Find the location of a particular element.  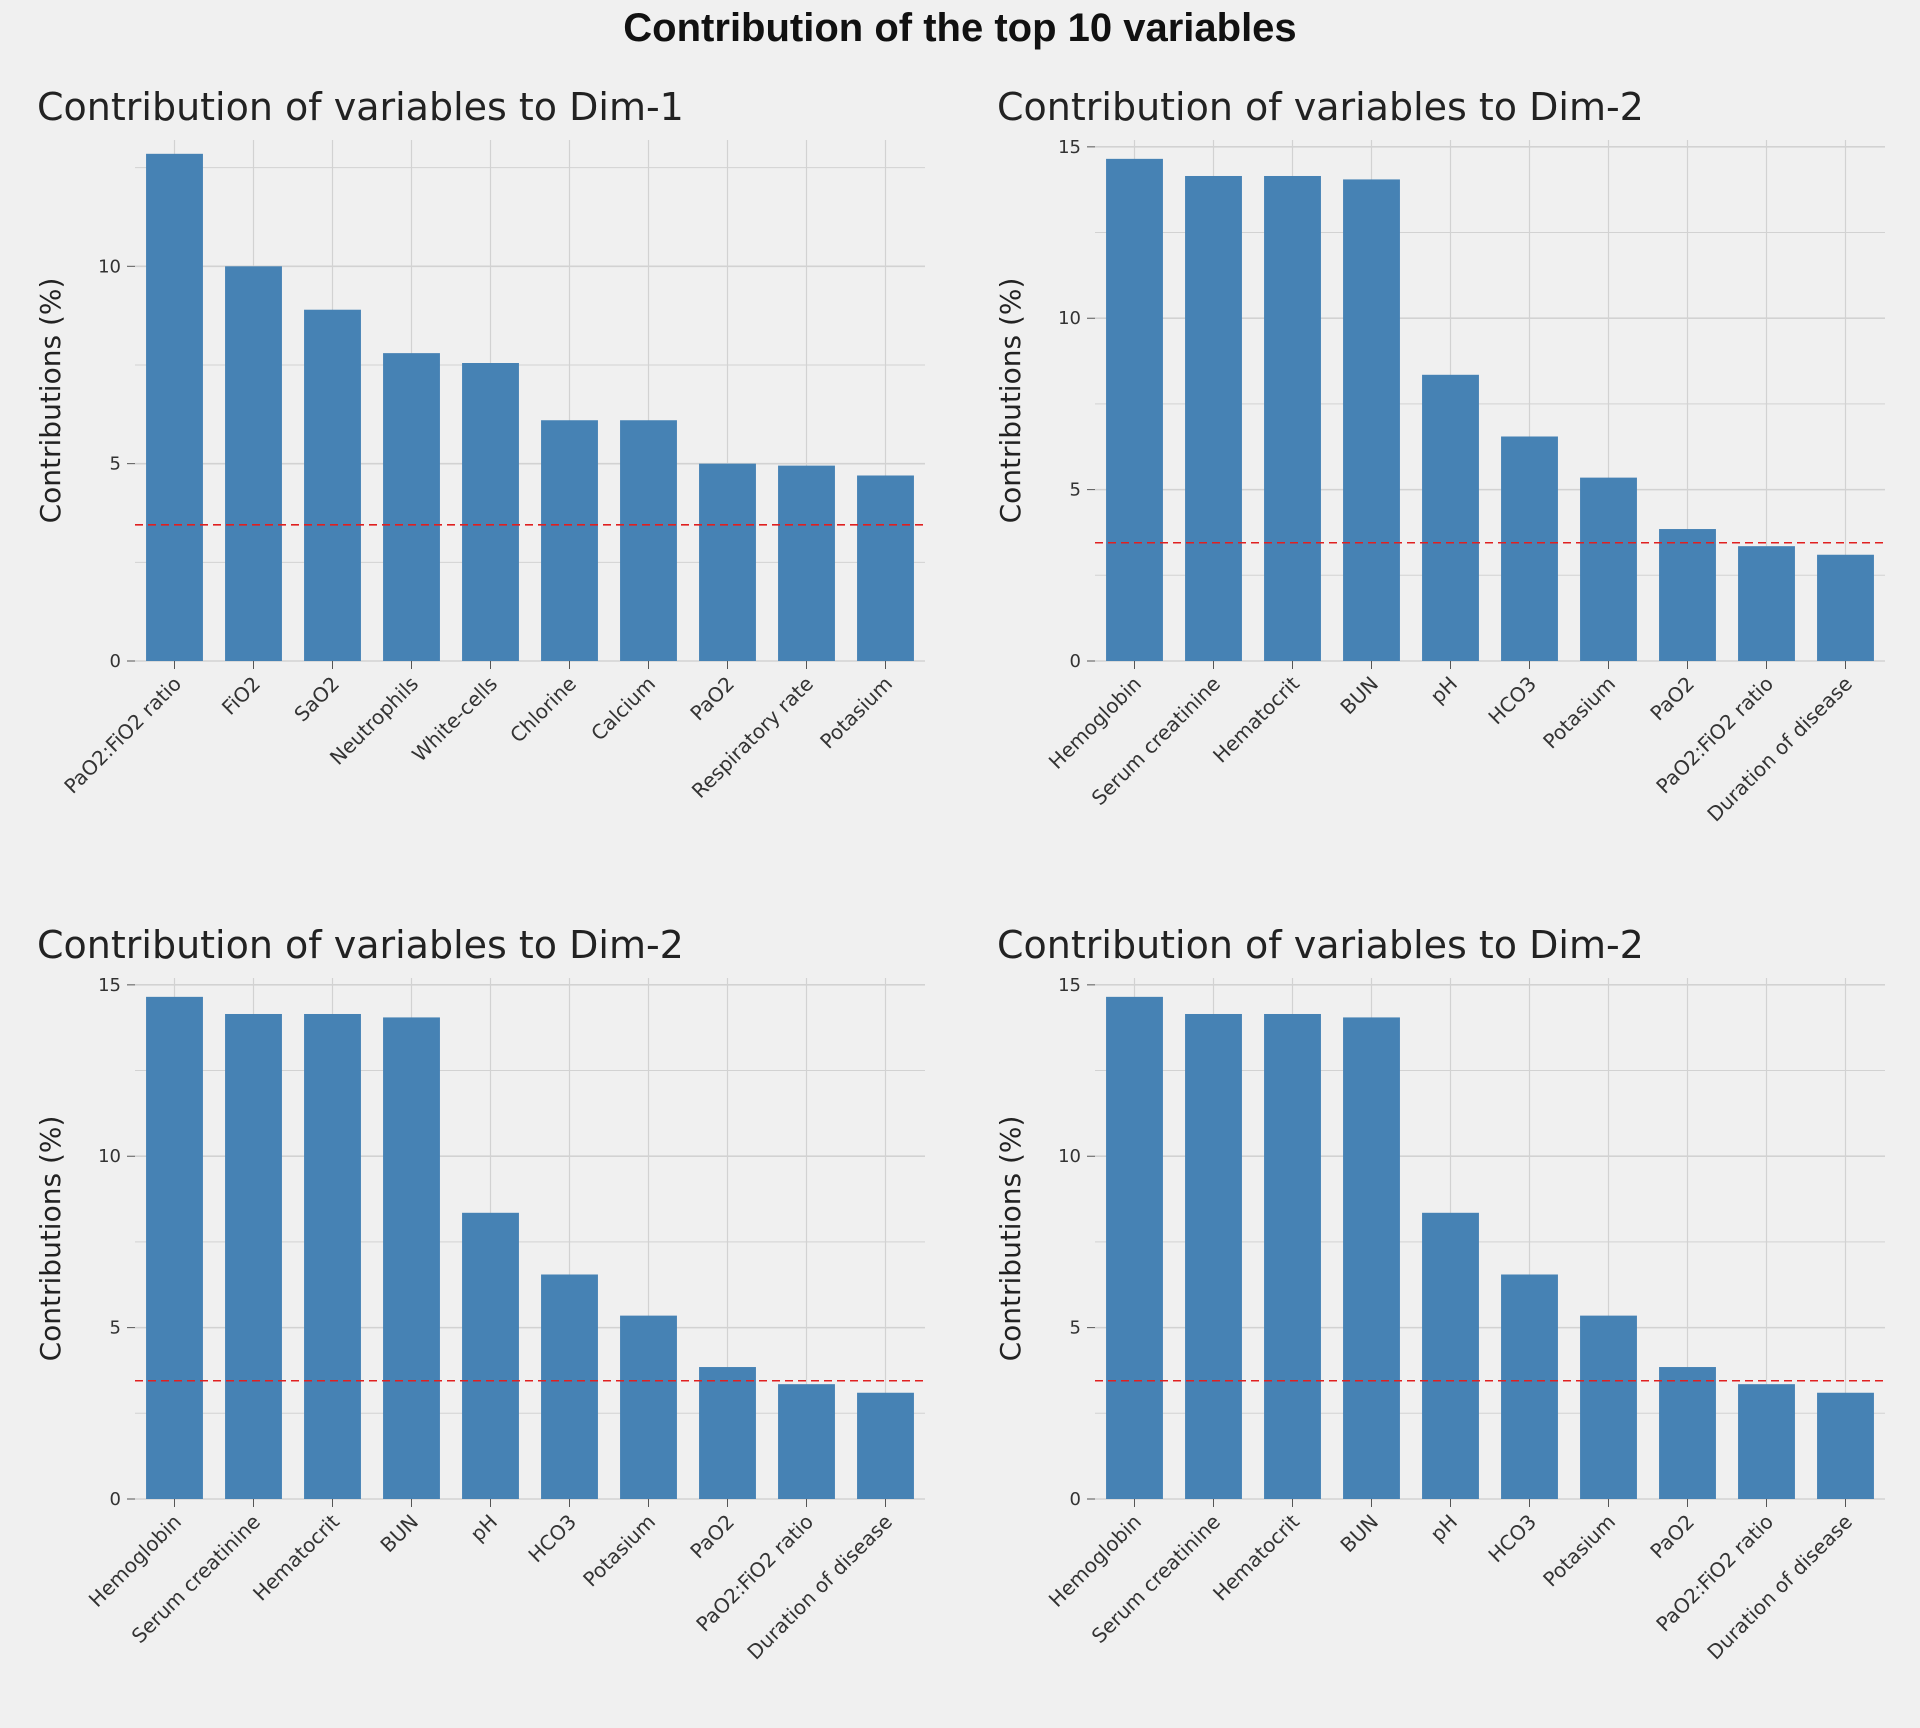

x-category-label: Calcium is located at coordinates (623, 709).